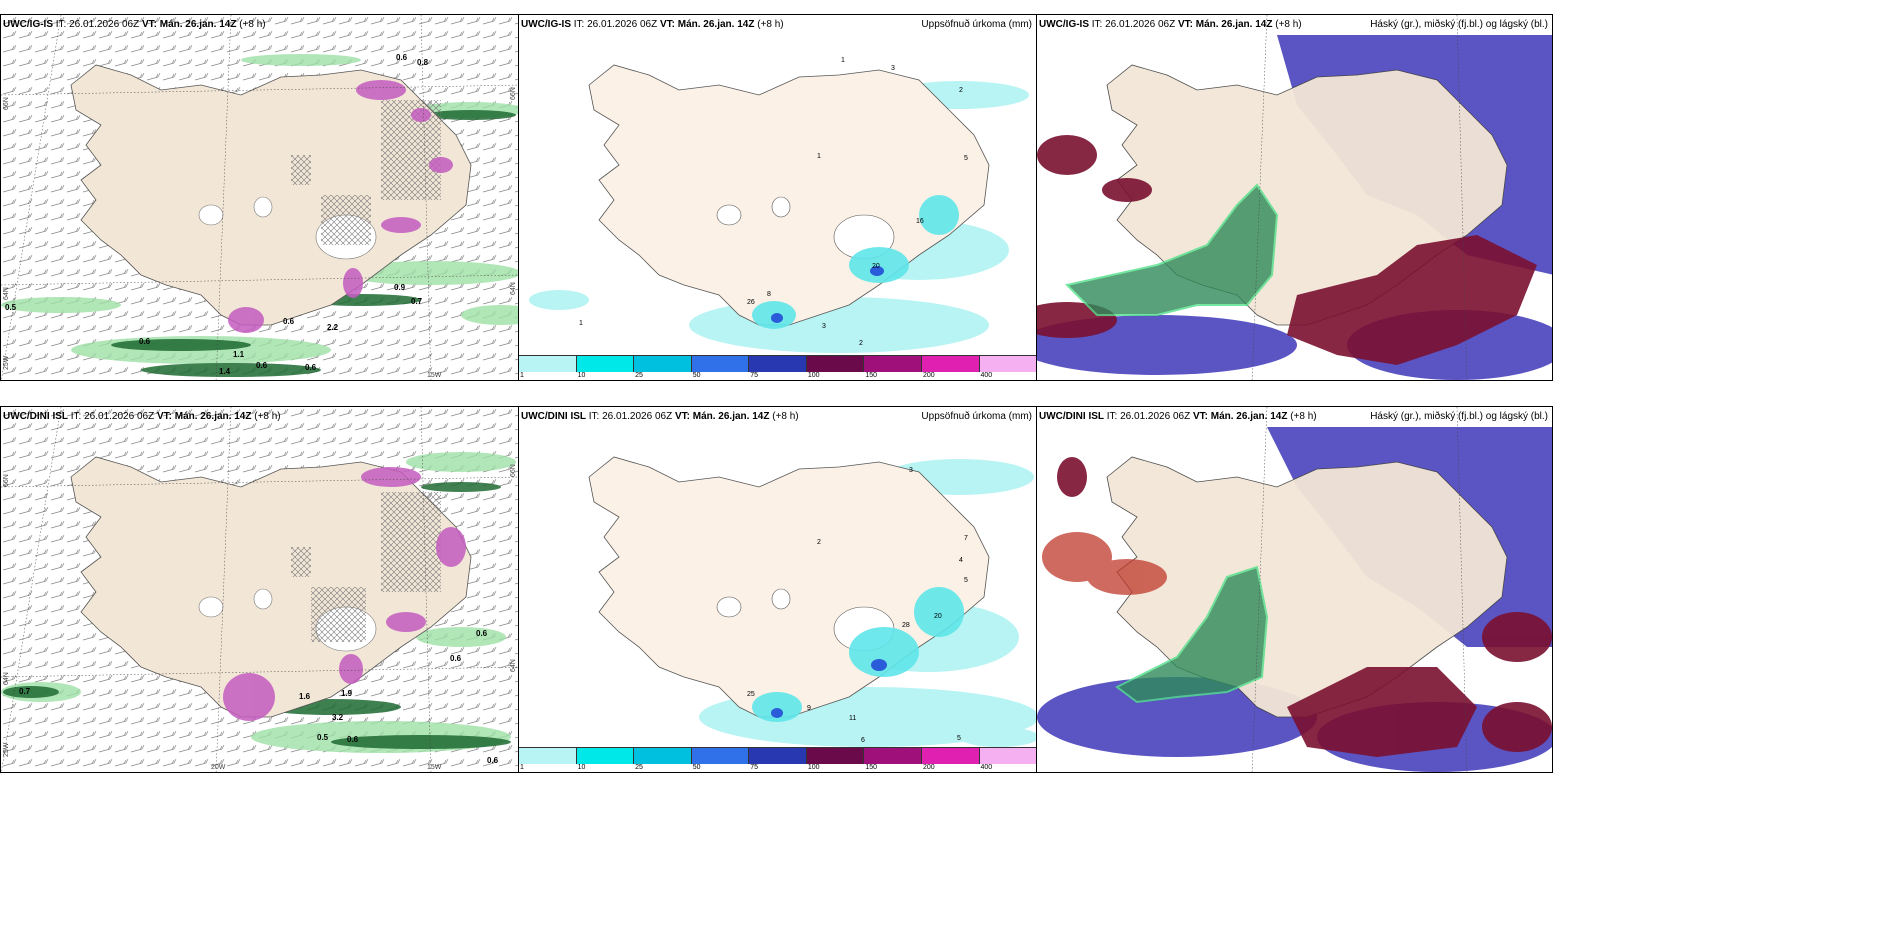 The height and width of the screenshot is (950, 1900). Describe the element at coordinates (347, 693) in the screenshot. I see `wind-label: 1.9` at that location.